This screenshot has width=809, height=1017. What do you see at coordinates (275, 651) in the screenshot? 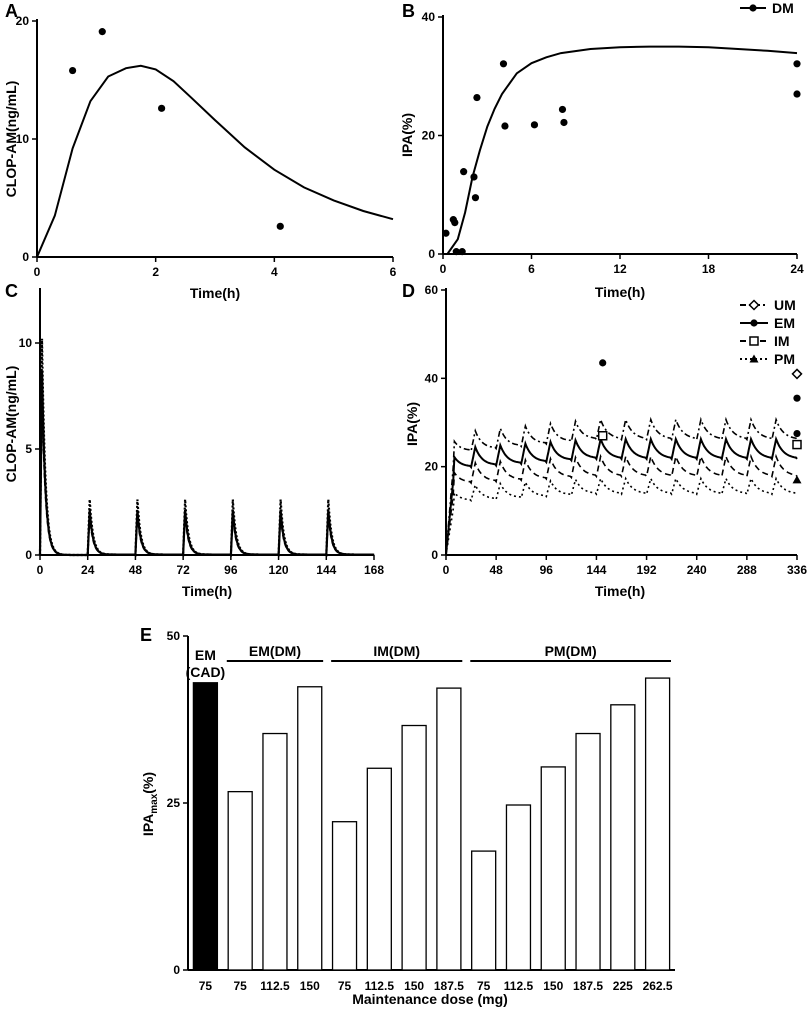
I see `panel-e-group-label: EM(DM)` at bounding box center [275, 651].